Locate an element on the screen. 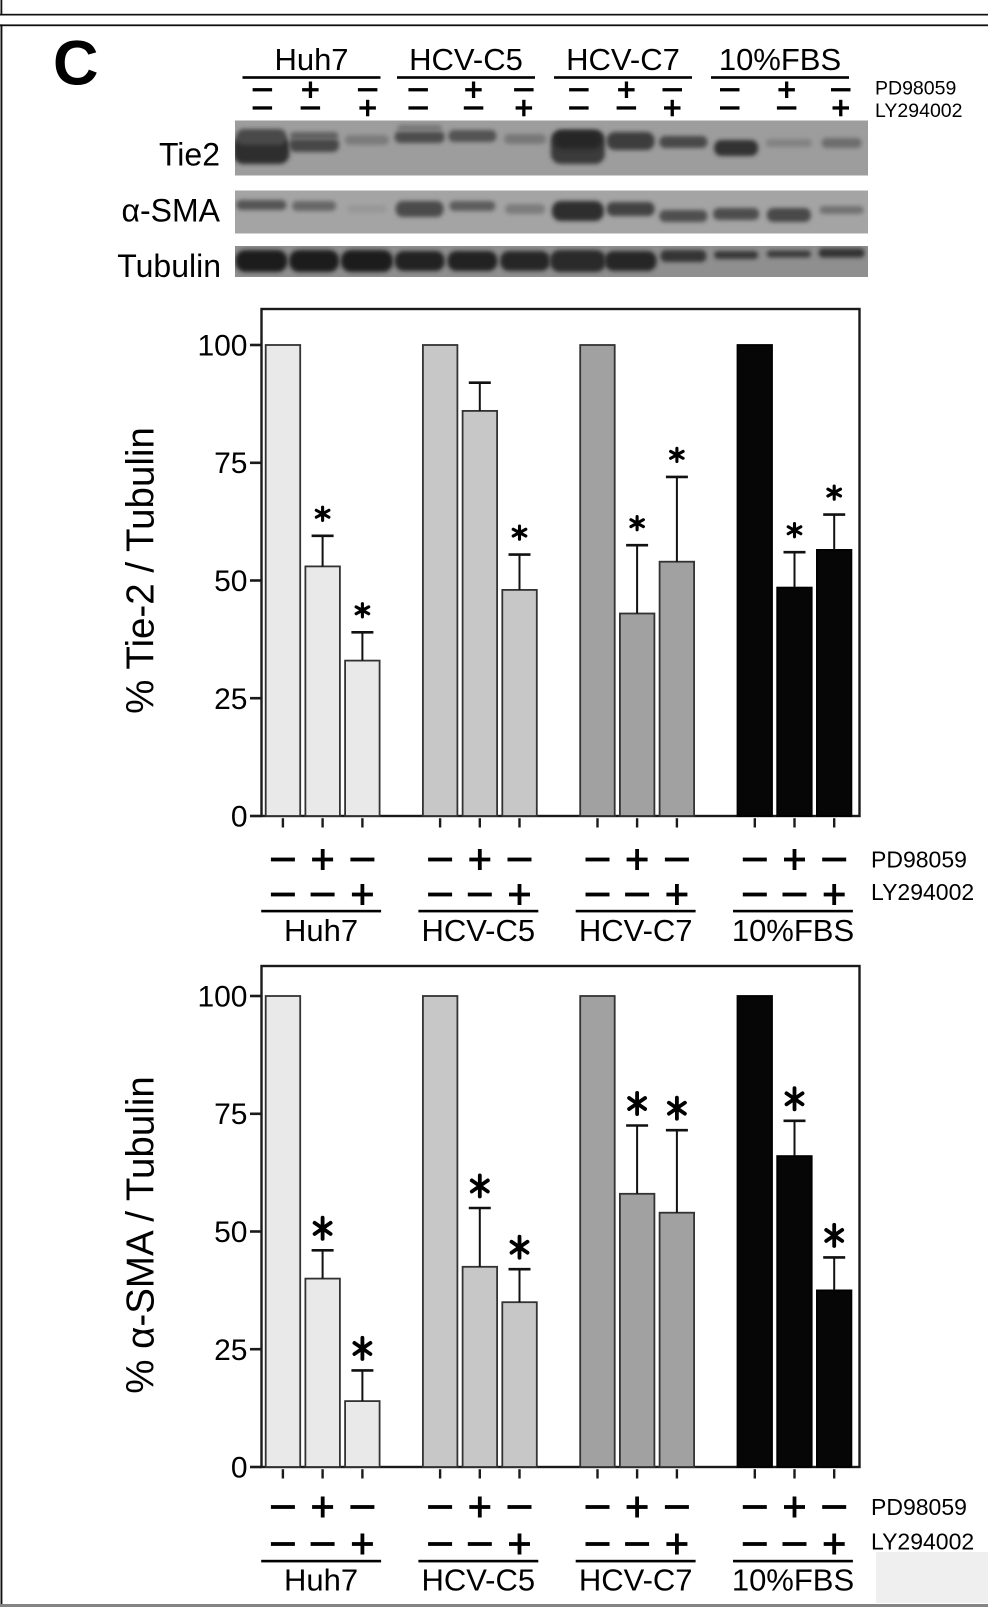 The width and height of the screenshot is (988, 1615). svg-text: C is located at coordinates (76, 64).